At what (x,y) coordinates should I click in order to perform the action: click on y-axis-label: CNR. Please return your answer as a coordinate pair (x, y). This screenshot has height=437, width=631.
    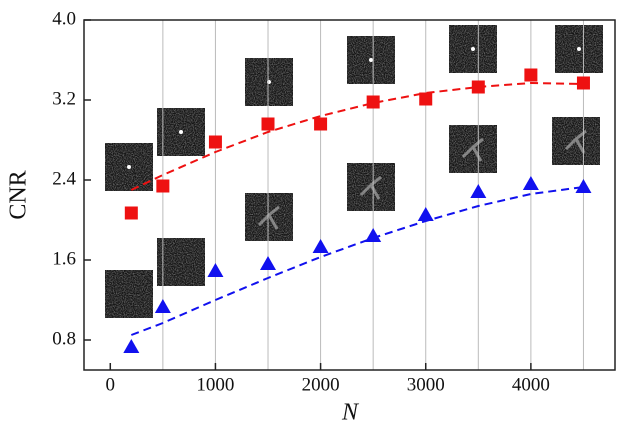
    Looking at the image, I should click on (19, 194).